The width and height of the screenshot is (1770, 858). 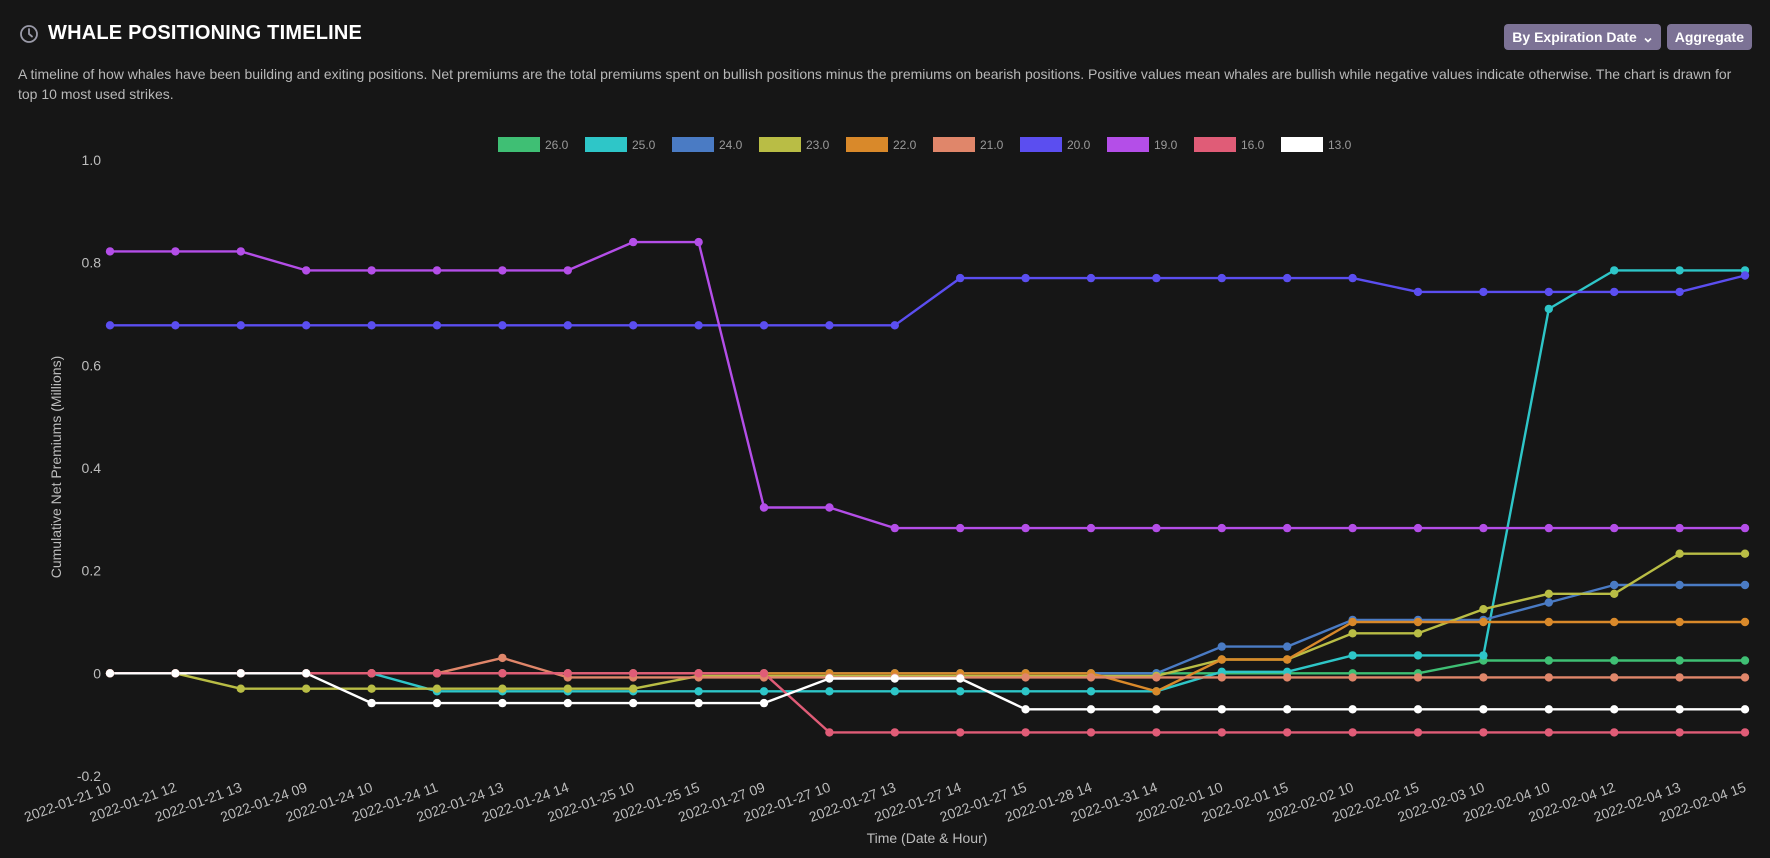 What do you see at coordinates (620, 144) in the screenshot?
I see `legend-item-25.0: 25.0` at bounding box center [620, 144].